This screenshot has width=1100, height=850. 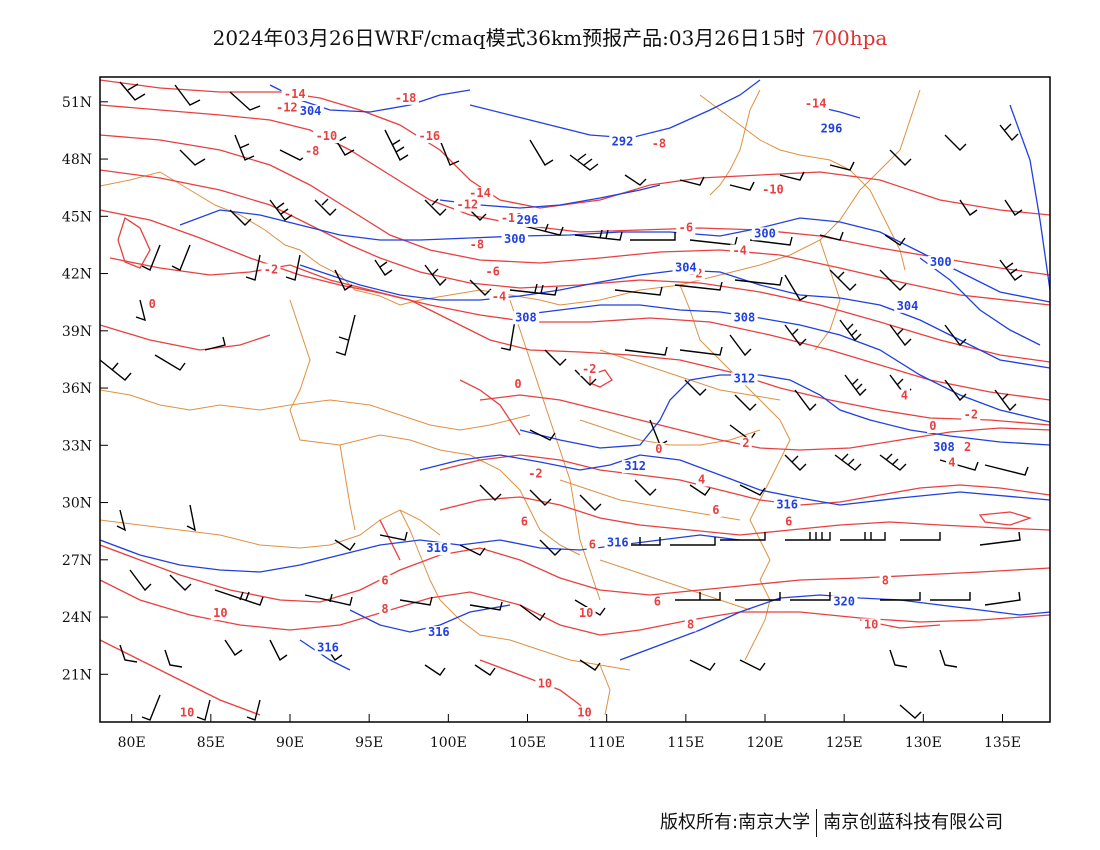 What do you see at coordinates (77, 561) in the screenshot?
I see `lat-tick-label: 27N` at bounding box center [77, 561].